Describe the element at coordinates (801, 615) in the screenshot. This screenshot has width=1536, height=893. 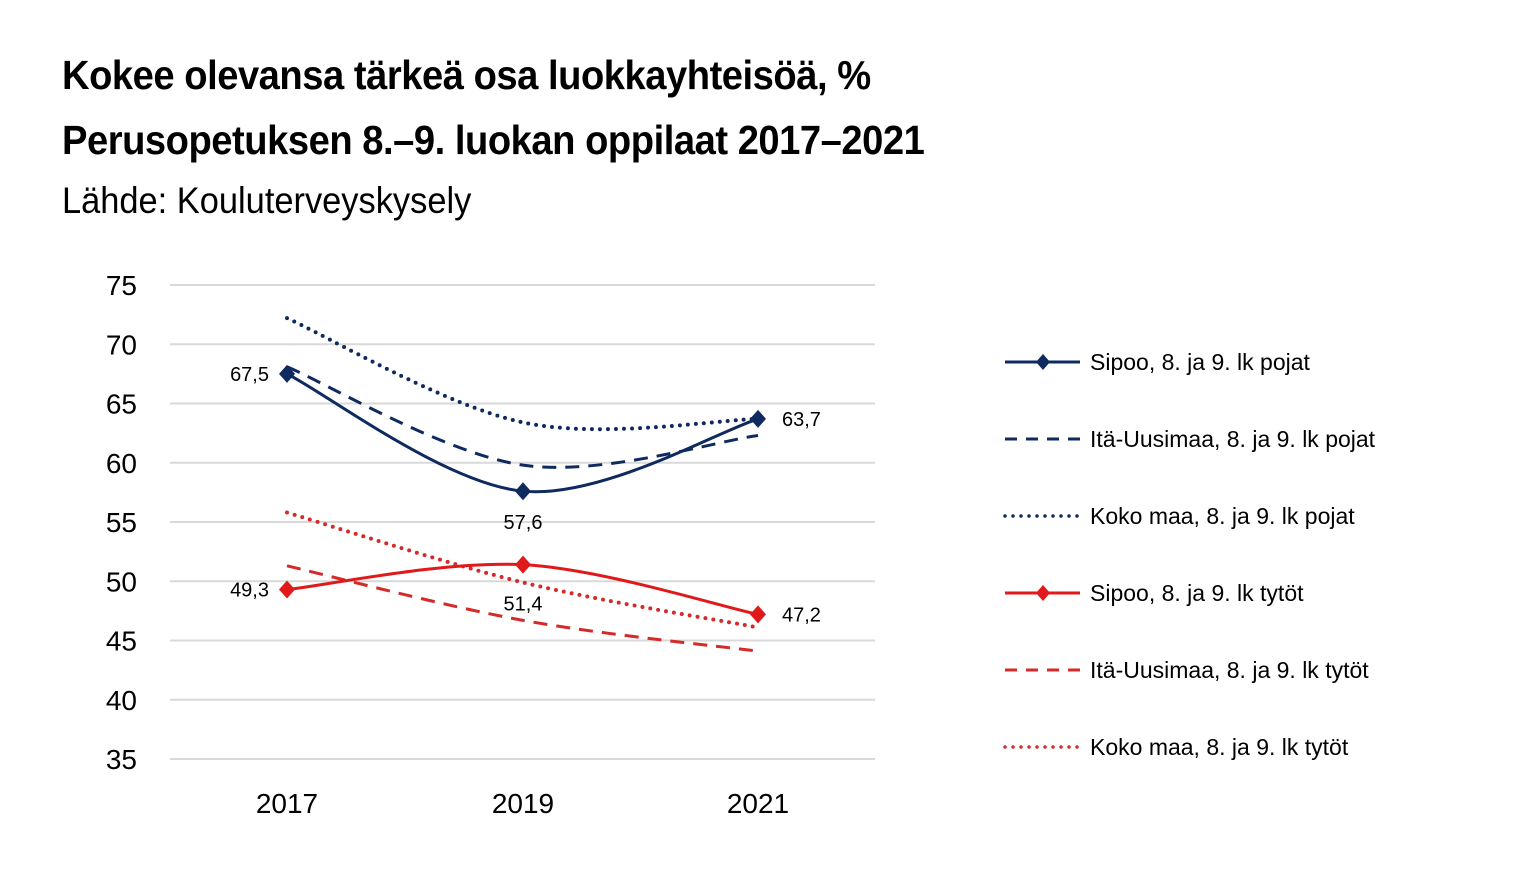
I see `data-label: 47,2` at that location.